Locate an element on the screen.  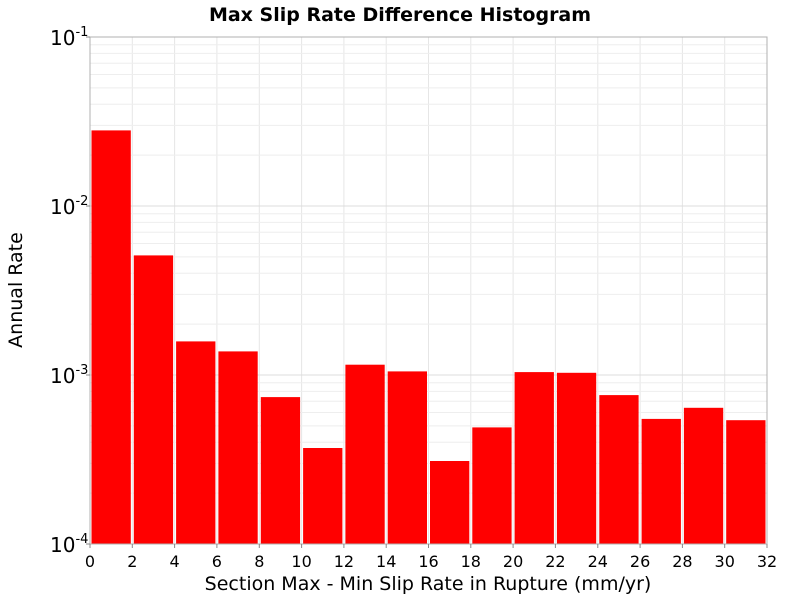
x-axis-ticks: 0 2 4 6 8 10 12 14 16 18 20 22 24 26 28 30 32 is located at coordinates (431, 557).